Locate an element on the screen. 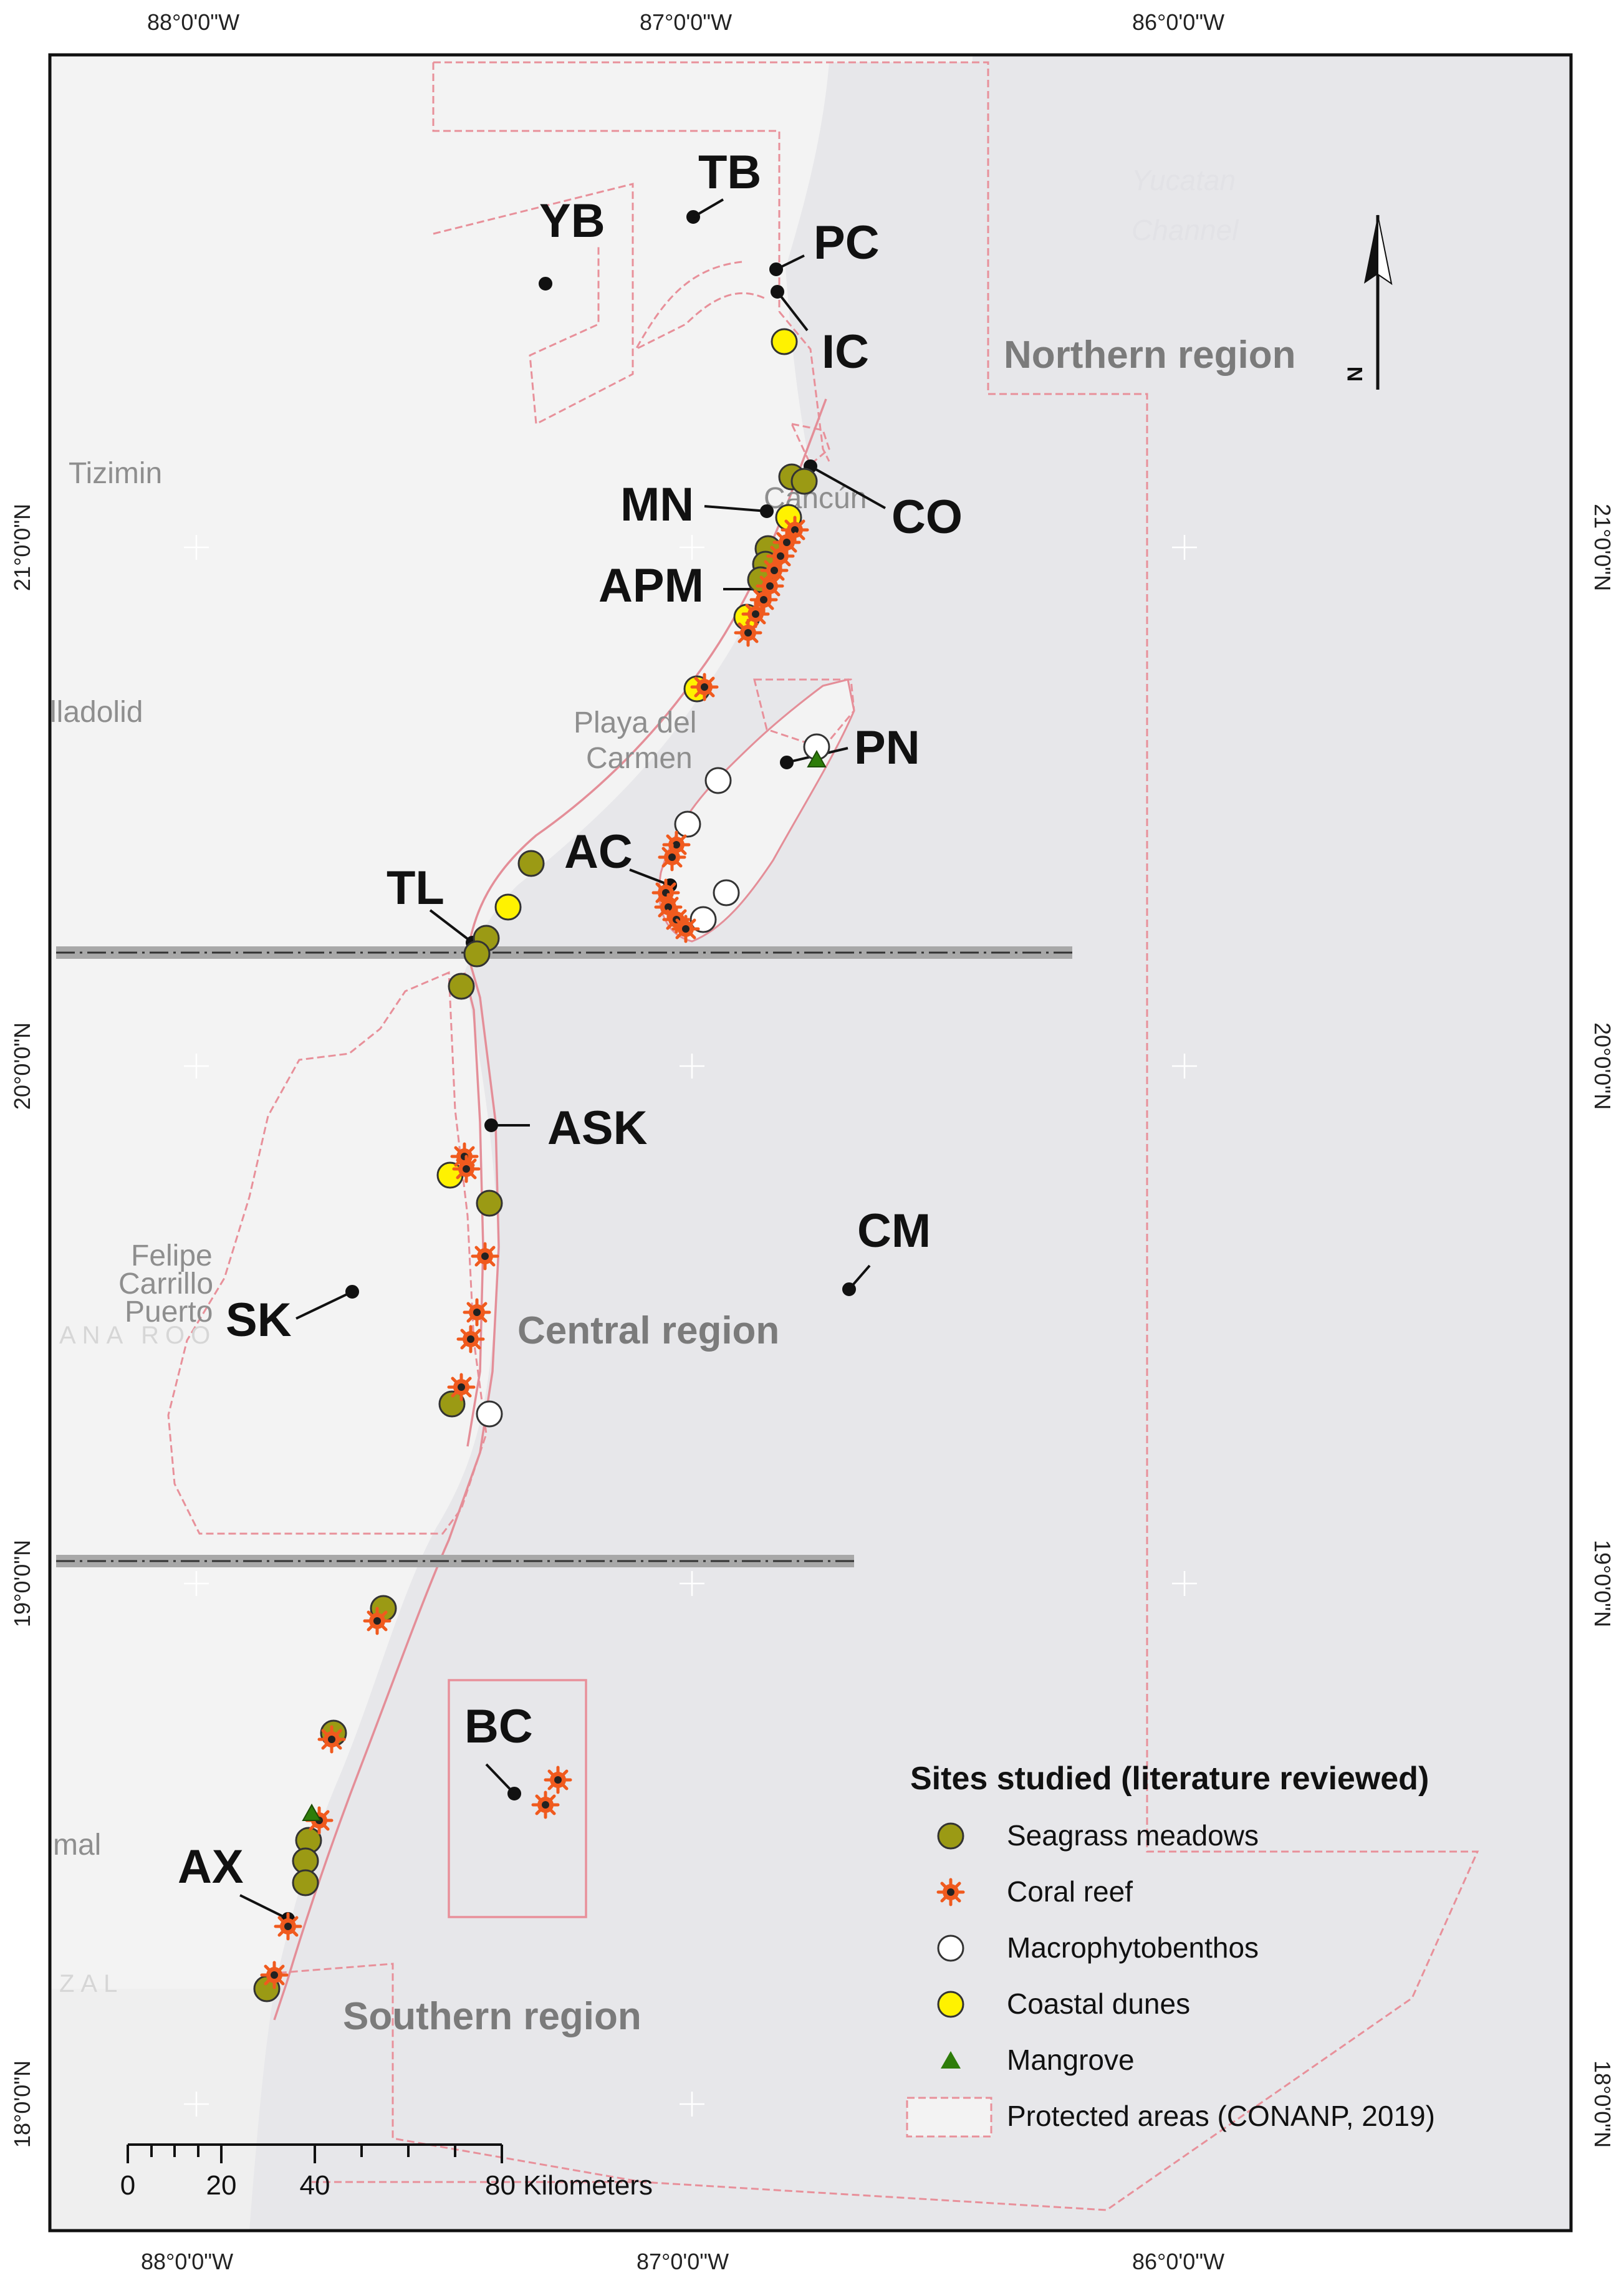  legend-dunes-label: Coastal dunes is located at coordinates (1098, 2004).